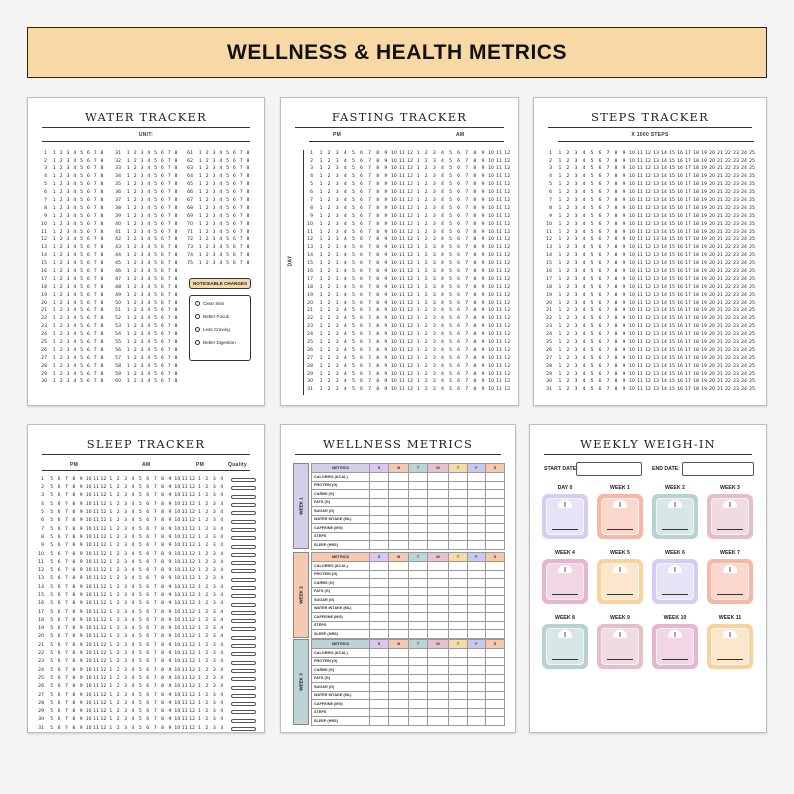  What do you see at coordinates (565, 646) in the screenshot?
I see `scale-icon` at bounding box center [565, 646].